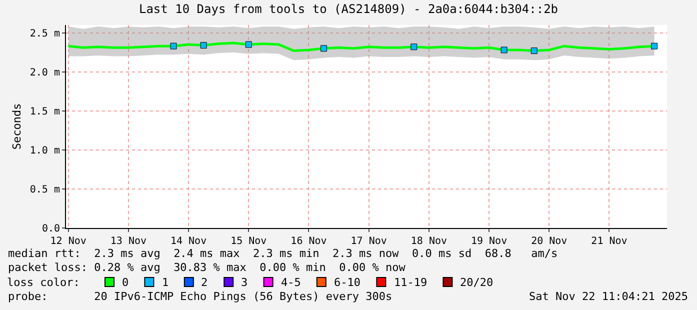 The width and height of the screenshot is (697, 310). Describe the element at coordinates (549, 241) in the screenshot. I see `x-tick-label: 20 Nov` at that location.